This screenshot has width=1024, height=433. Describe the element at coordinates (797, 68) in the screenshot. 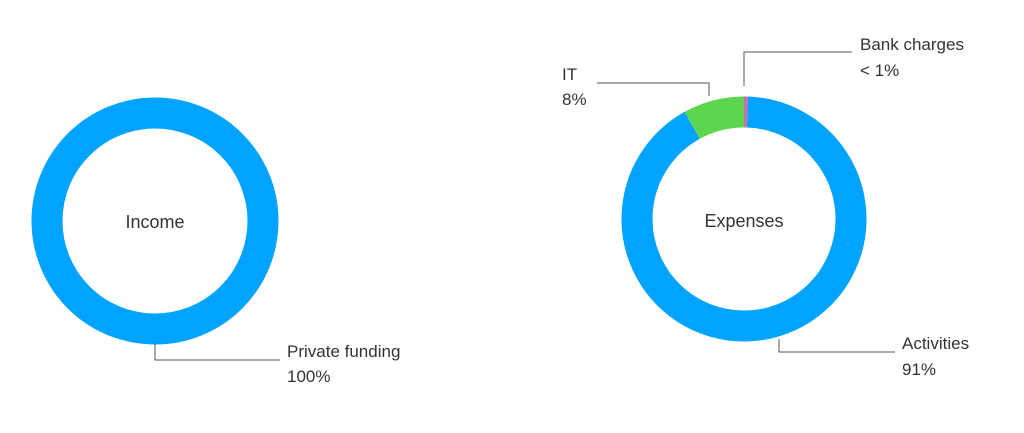

I see `bank-charges-leader` at that location.